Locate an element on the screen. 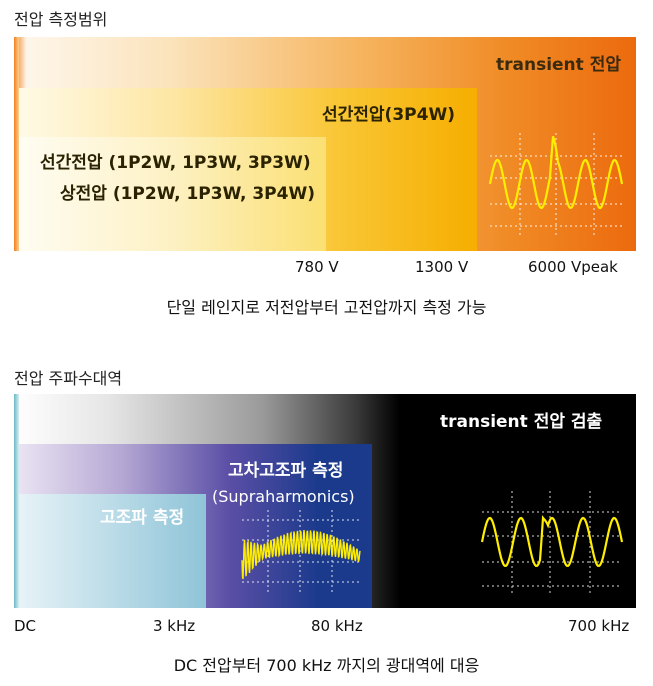 This screenshot has height=686, width=653. harmonics-label: 고조파 측정 is located at coordinates (142, 518).